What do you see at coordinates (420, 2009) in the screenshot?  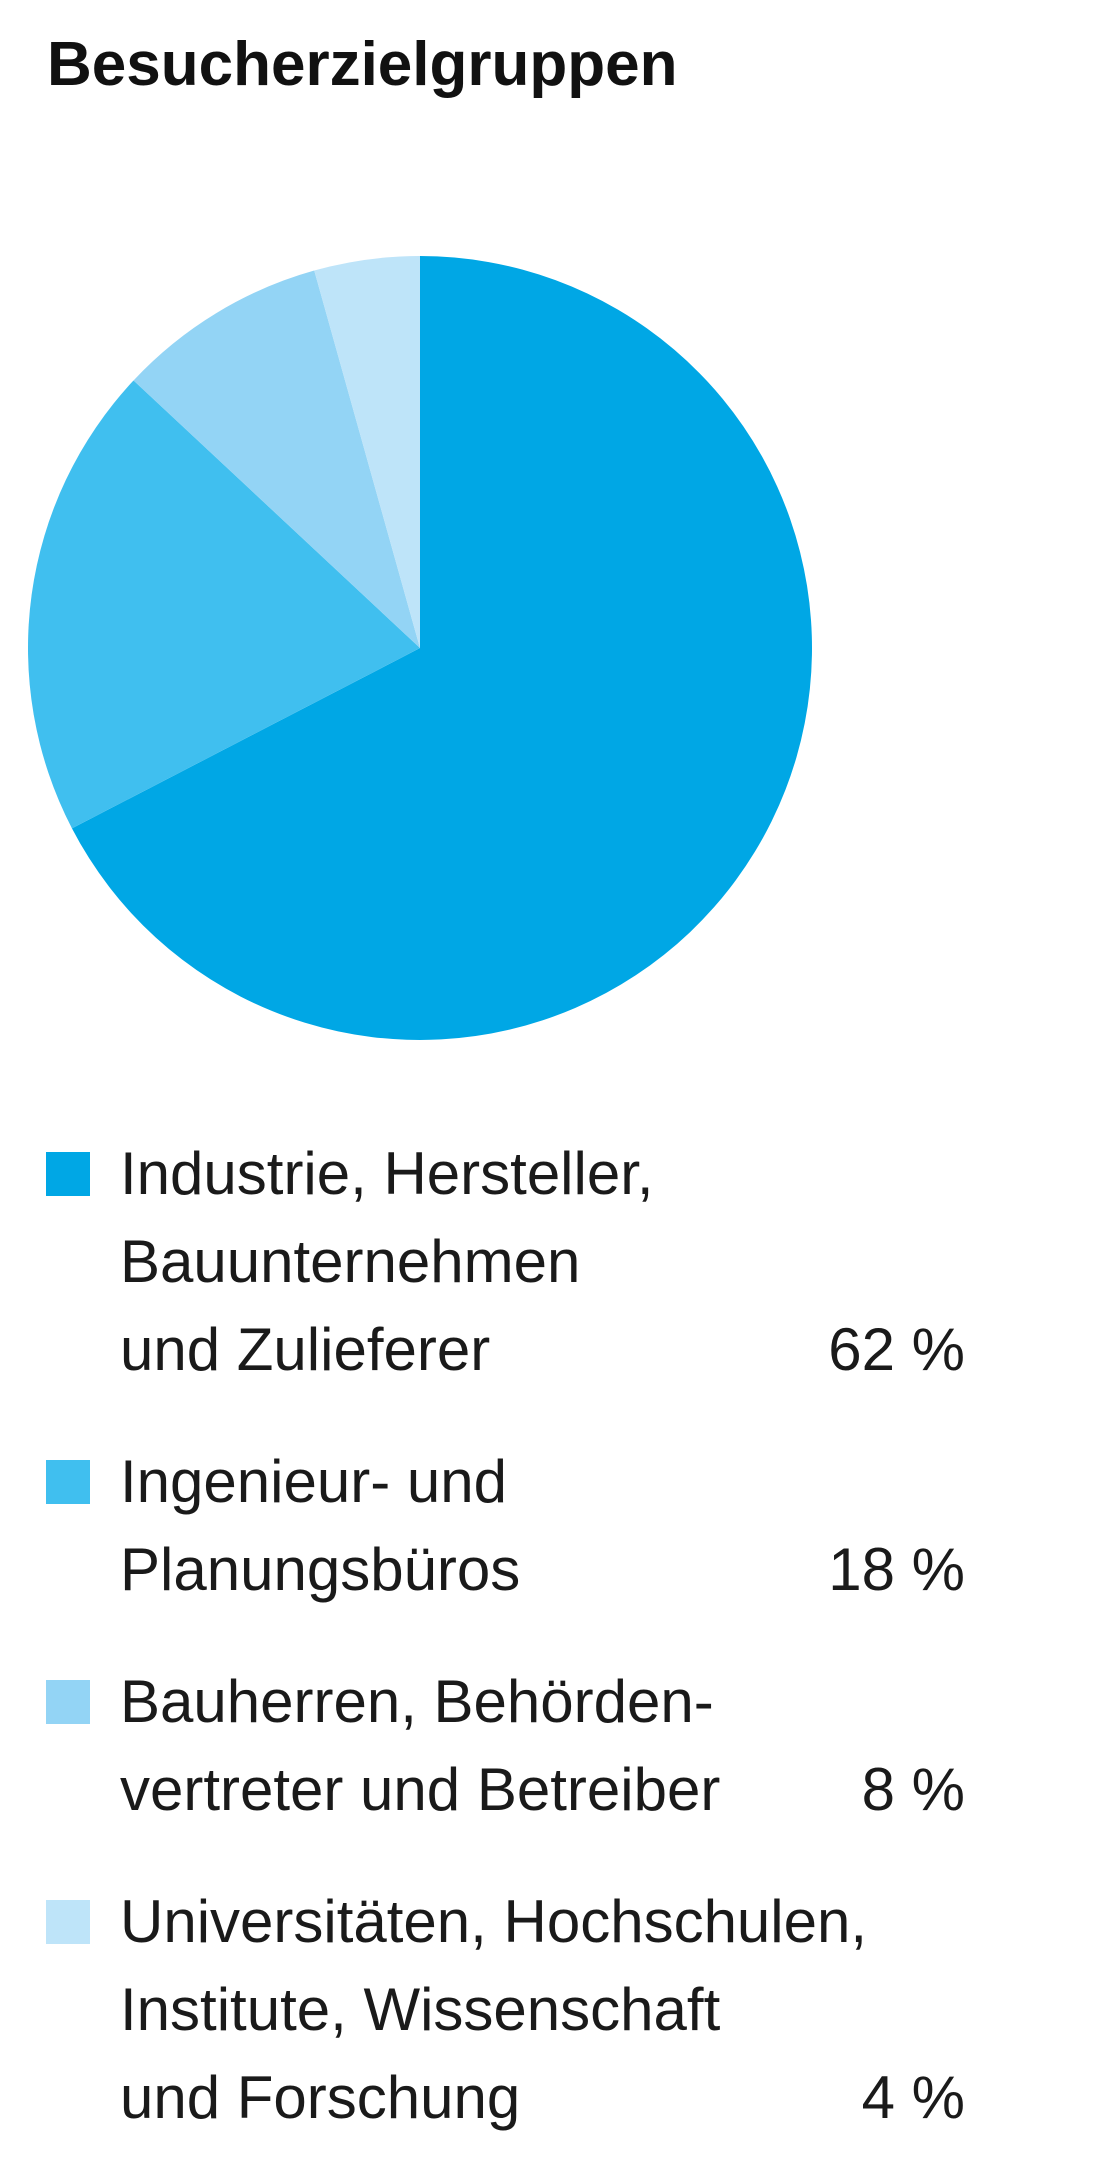 I see `legend-label-line: Institute, Wissenschaft` at bounding box center [420, 2009].